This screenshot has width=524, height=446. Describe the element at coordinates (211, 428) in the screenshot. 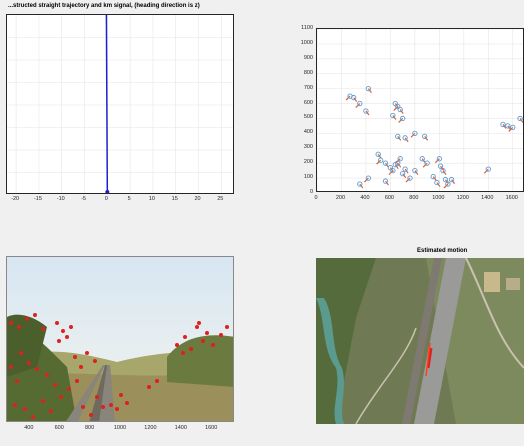

I see `camera-frame-x-tick: 1600` at that location.